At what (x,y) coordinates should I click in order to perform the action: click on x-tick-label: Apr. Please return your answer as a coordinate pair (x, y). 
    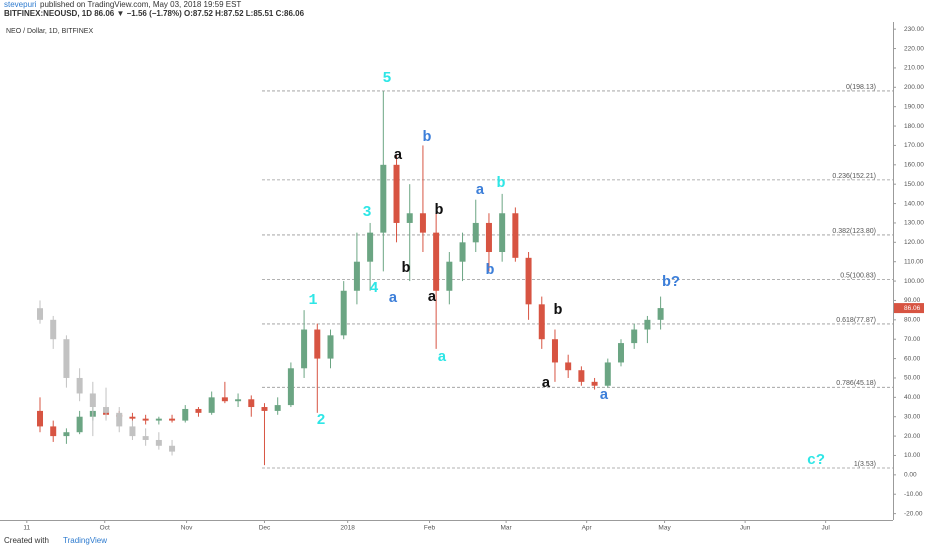
    Looking at the image, I should click on (587, 528).